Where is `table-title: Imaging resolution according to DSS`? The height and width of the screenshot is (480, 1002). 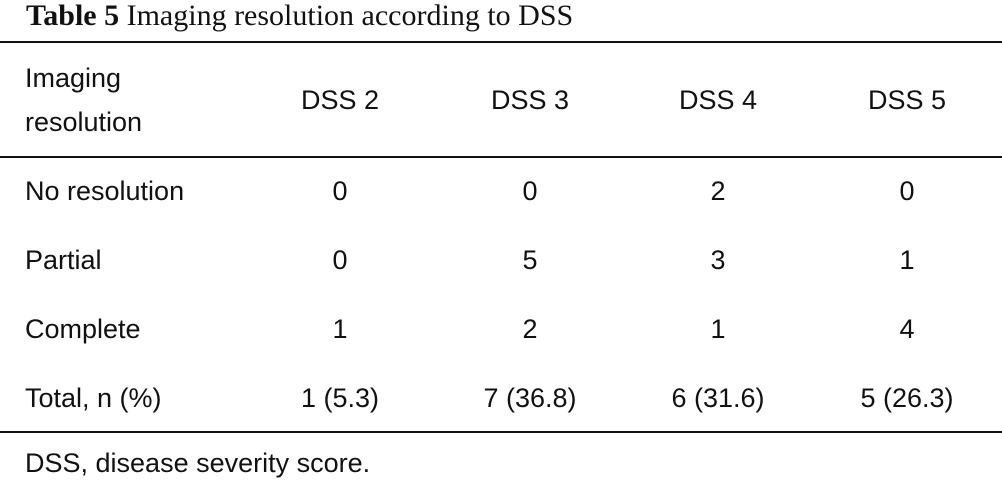
table-title: Imaging resolution according to DSS is located at coordinates (350, 16).